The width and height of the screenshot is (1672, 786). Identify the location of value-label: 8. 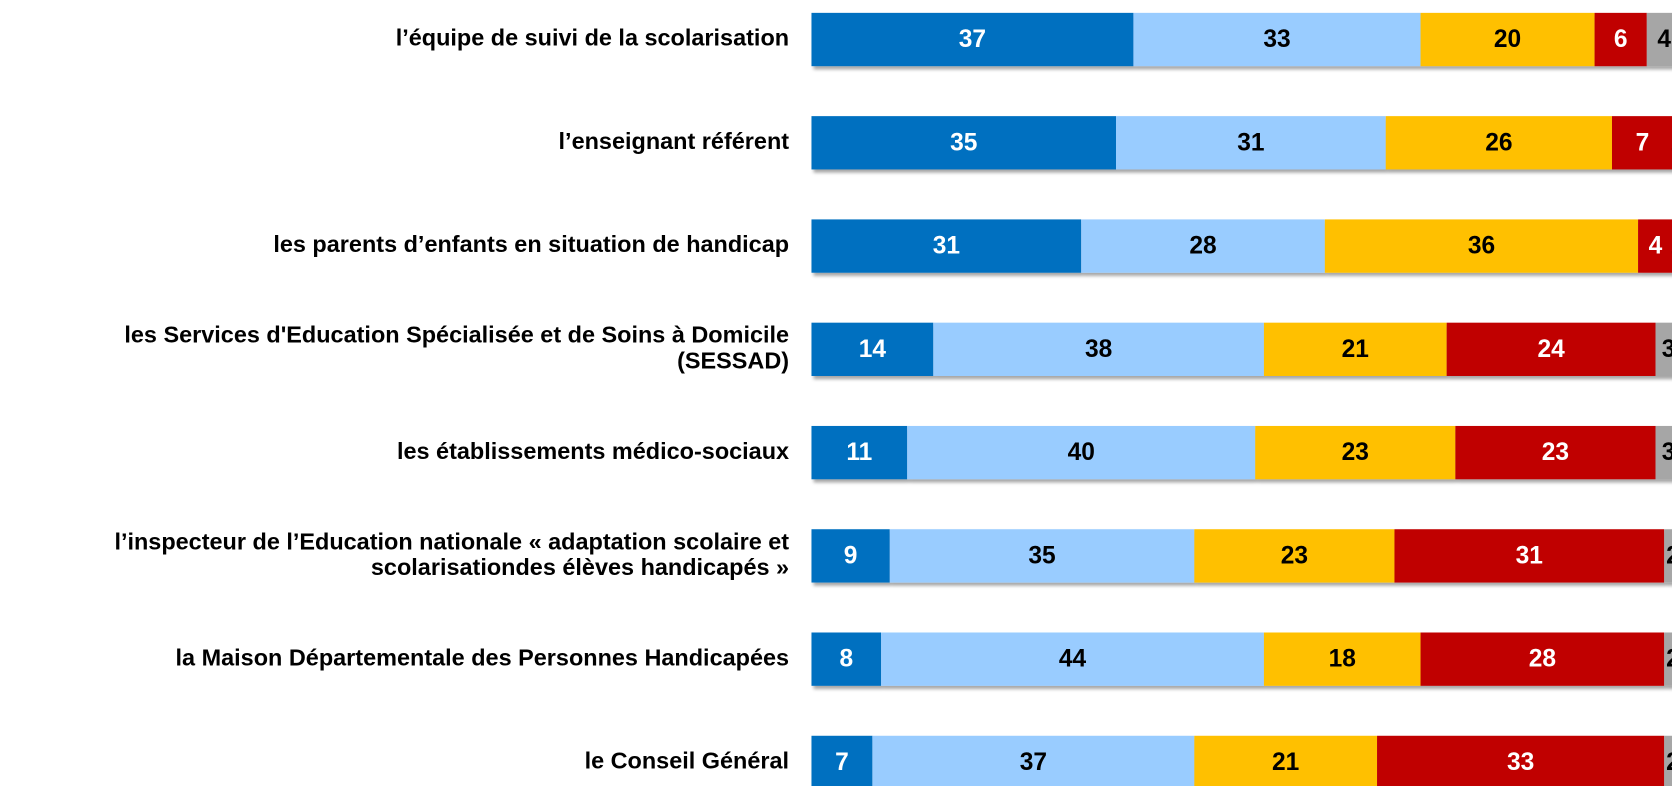
(846, 659).